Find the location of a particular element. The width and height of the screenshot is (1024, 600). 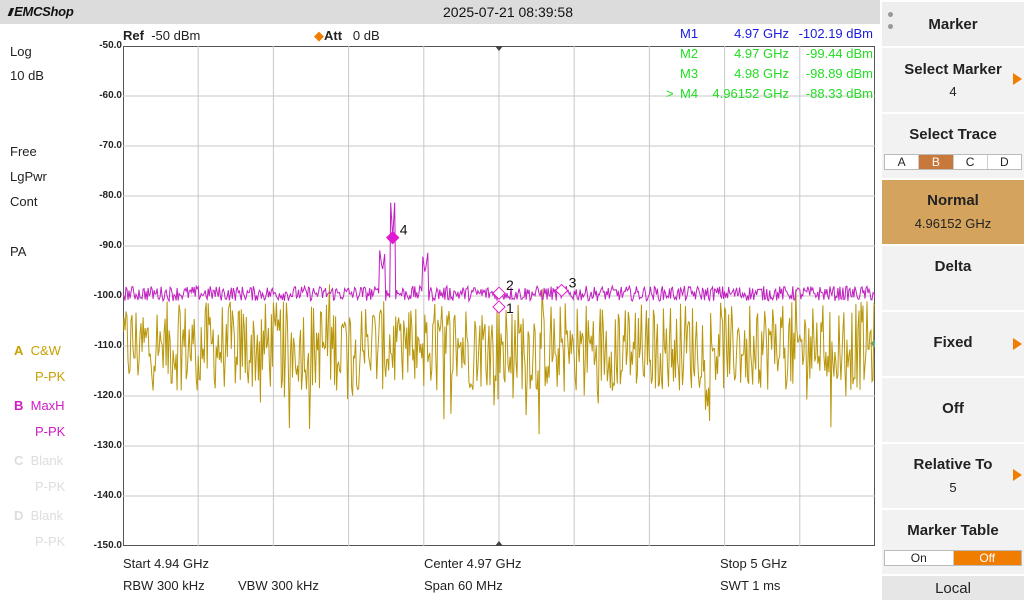

y-tick-label: -60.0 is located at coordinates (110, 95).